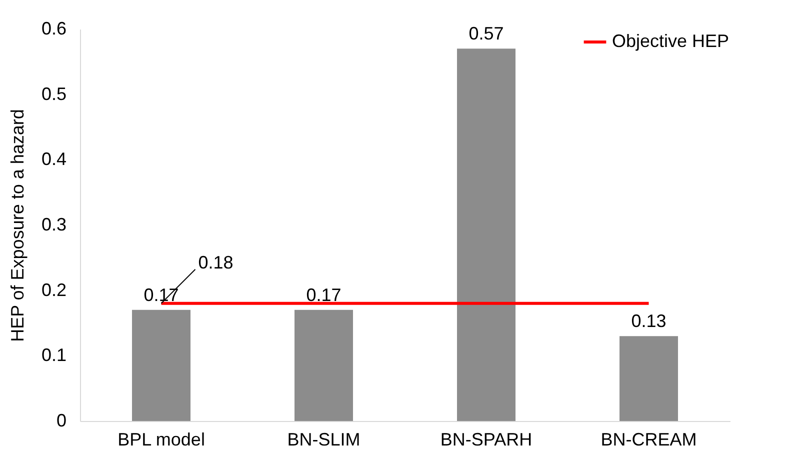 Image resolution: width=806 pixels, height=464 pixels. Describe the element at coordinates (53, 94) in the screenshot. I see `y-tick-label: 0.5` at that location.